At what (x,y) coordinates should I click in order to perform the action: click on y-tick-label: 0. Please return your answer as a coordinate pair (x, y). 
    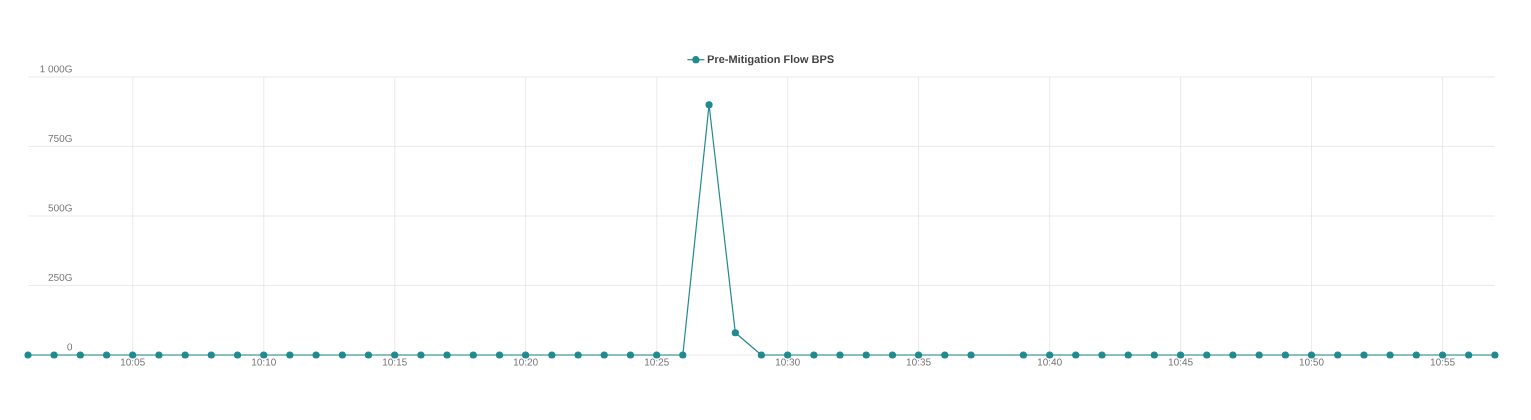
    Looking at the image, I should click on (70, 347).